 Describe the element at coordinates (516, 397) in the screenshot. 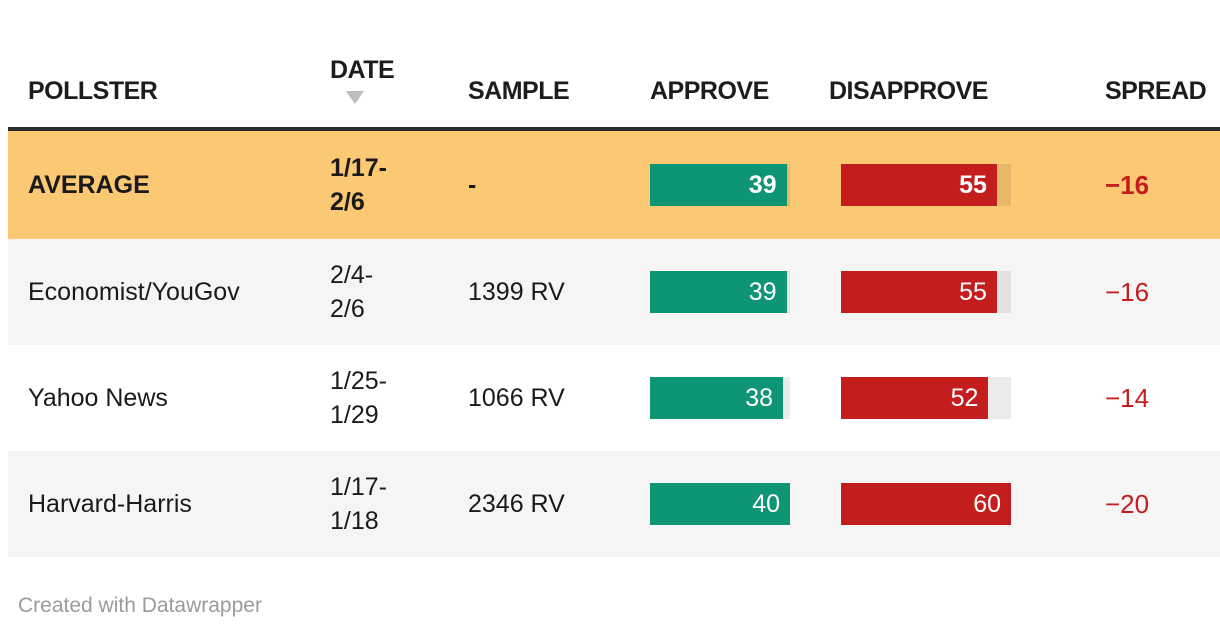

I see `sample-cell: 1066 RV` at that location.